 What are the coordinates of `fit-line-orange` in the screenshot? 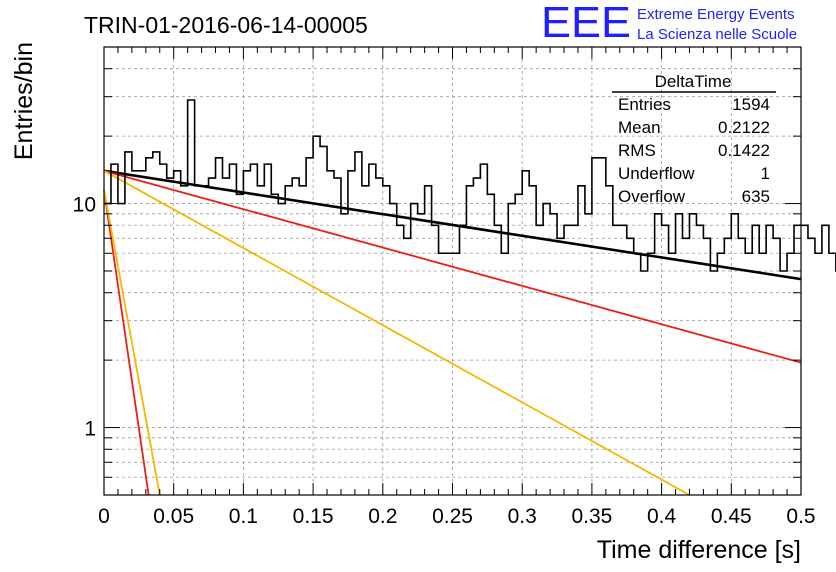 It's located at (132, 342).